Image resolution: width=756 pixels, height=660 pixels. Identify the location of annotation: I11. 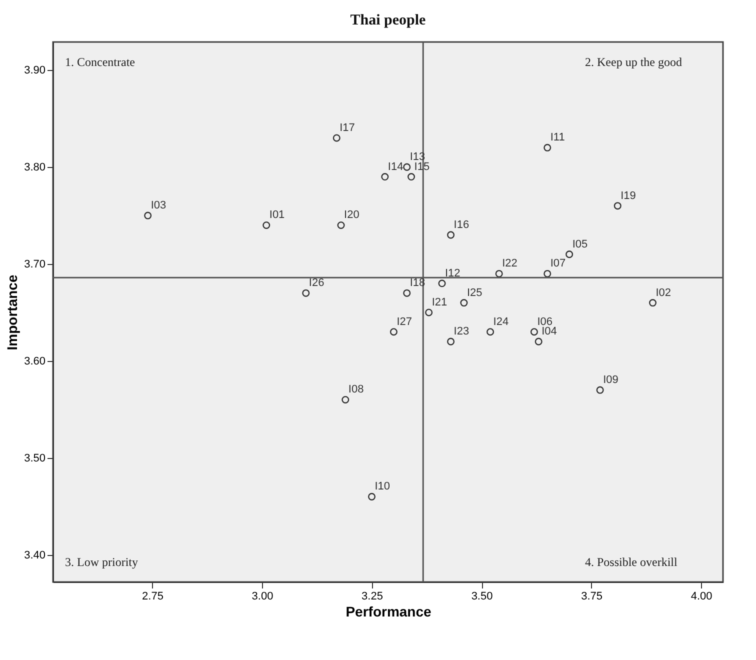
(557, 138).